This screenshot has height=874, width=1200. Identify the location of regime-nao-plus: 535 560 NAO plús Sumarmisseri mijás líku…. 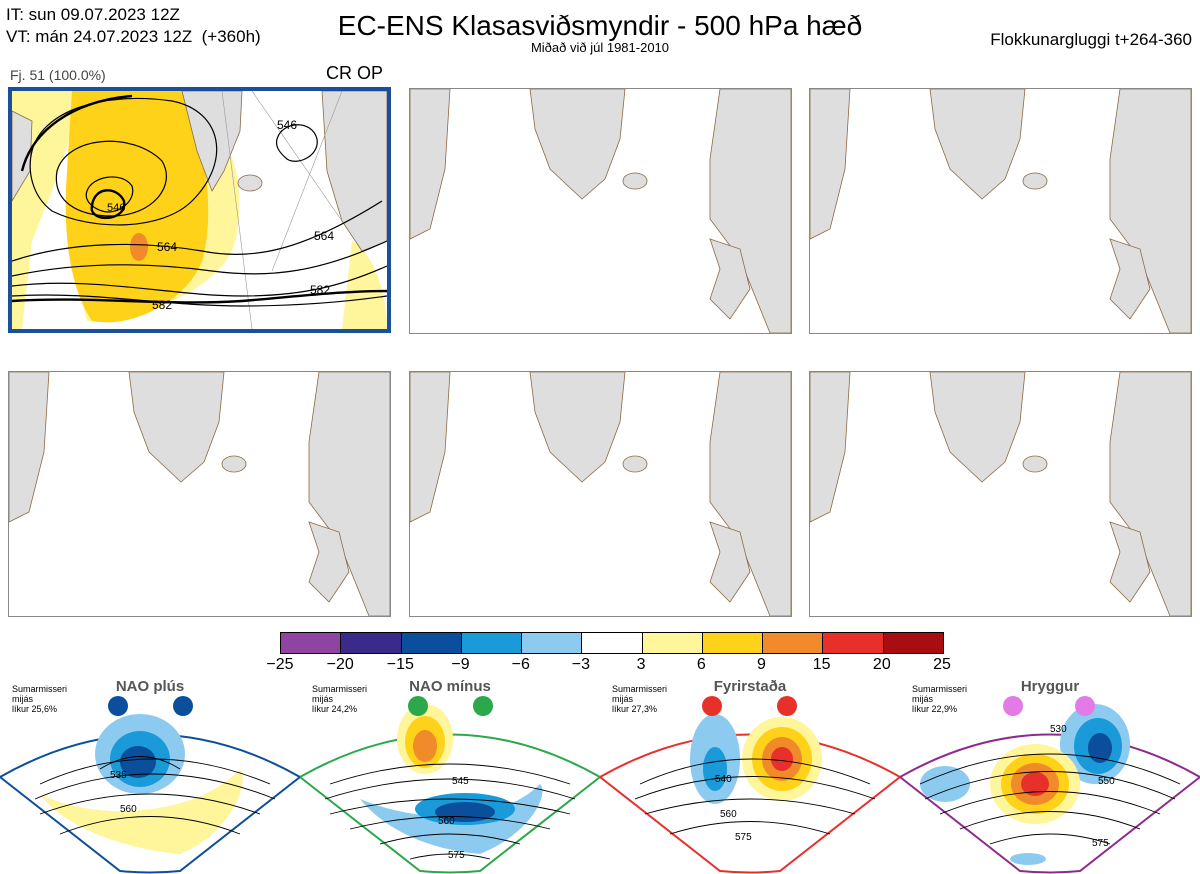
(150, 774).